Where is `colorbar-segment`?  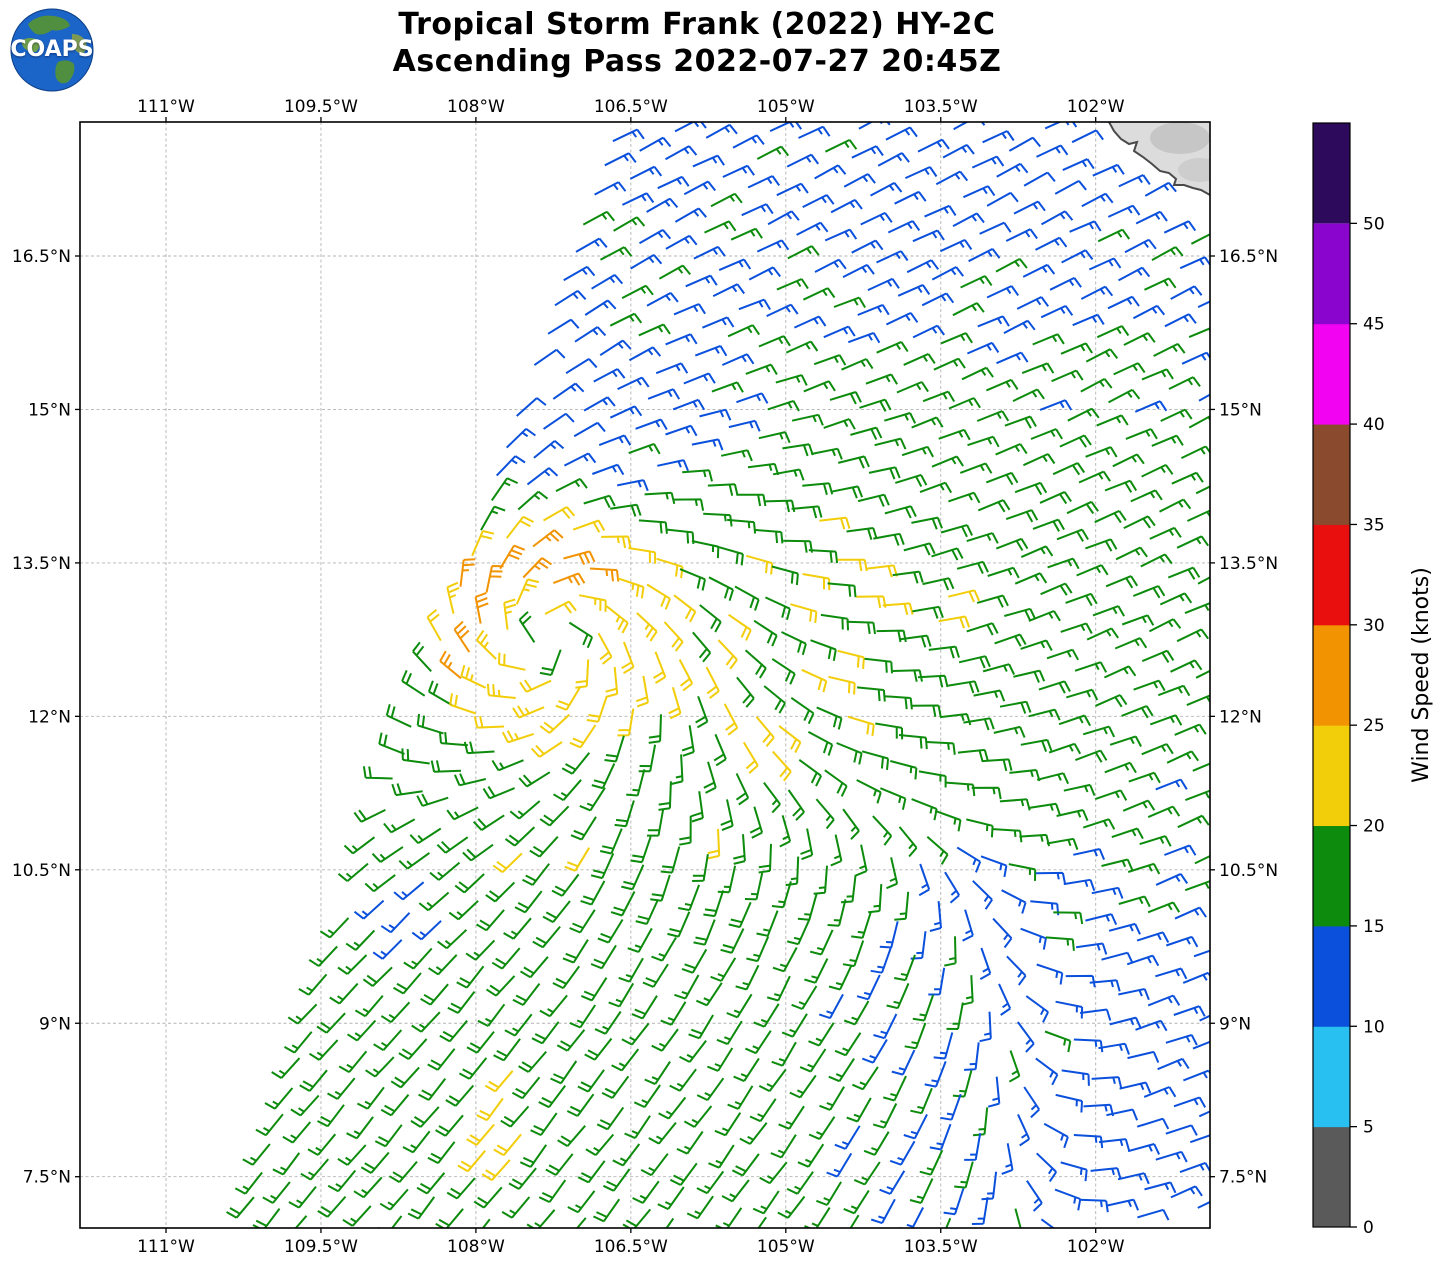 colorbar-segment is located at coordinates (1331, 274).